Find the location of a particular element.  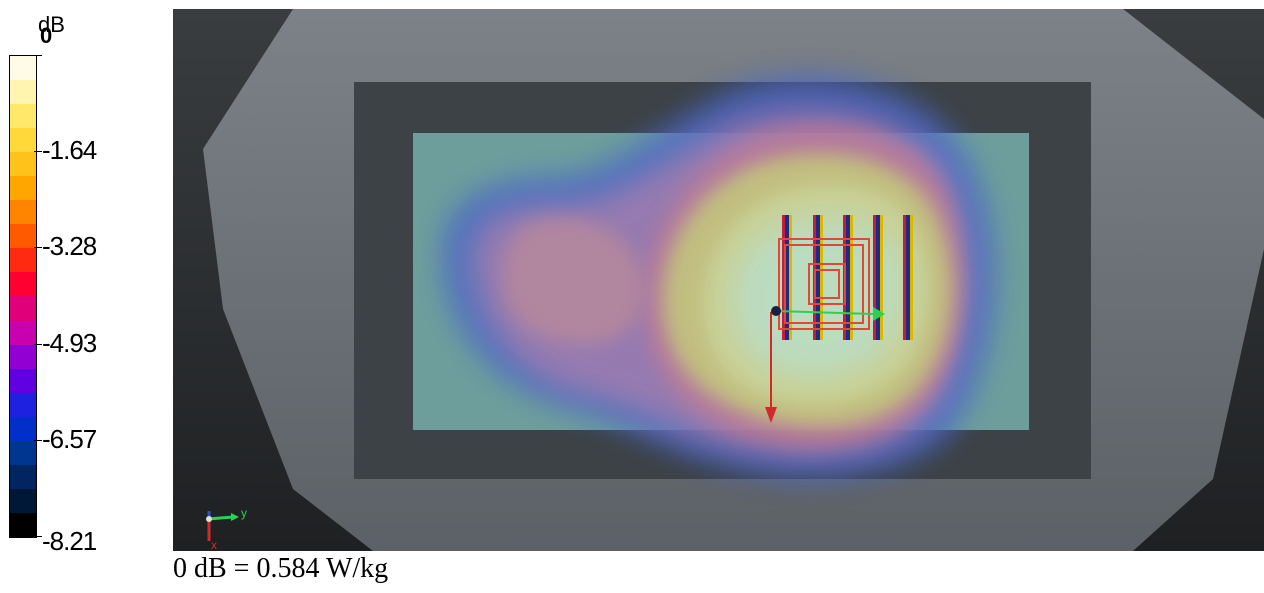

legend-tick-label: -1.64 is located at coordinates (69, 150).